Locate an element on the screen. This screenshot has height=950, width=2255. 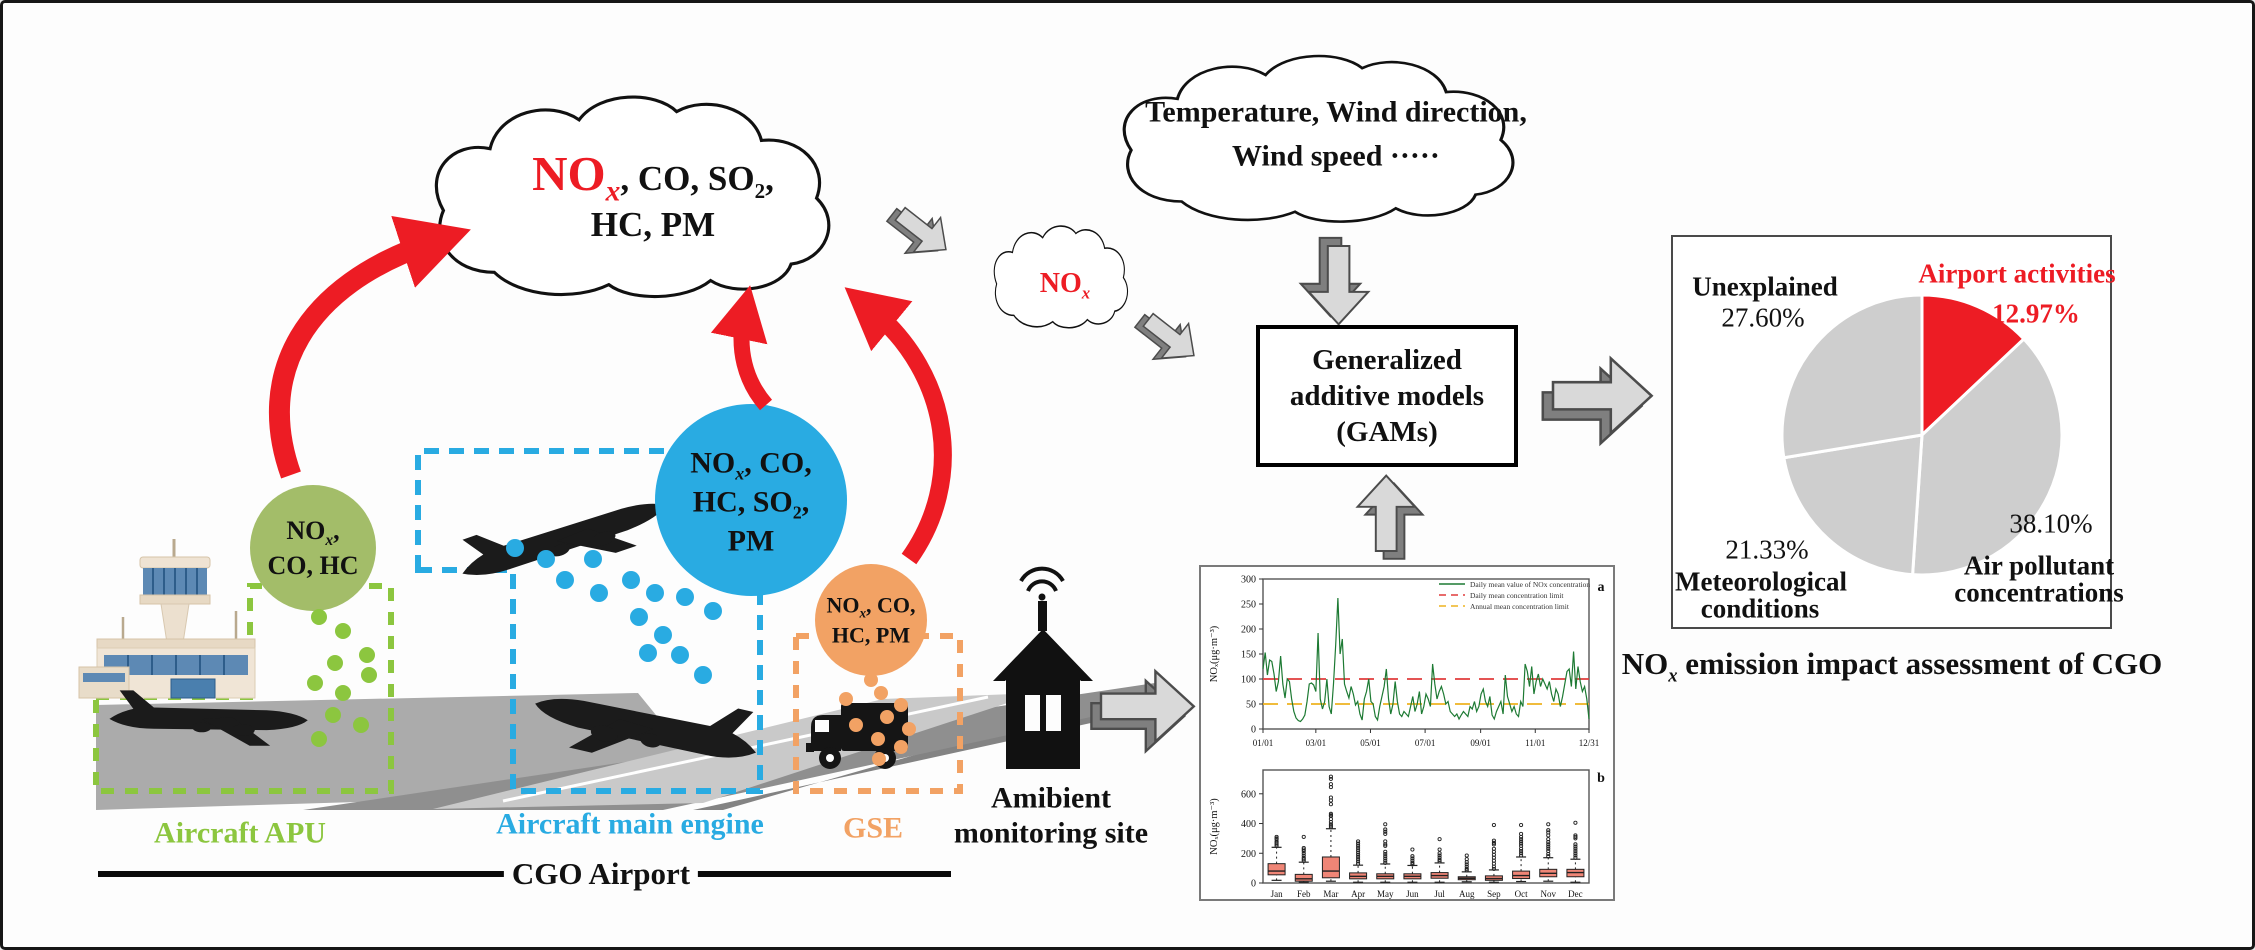
gams-line2: additive models is located at coordinates (1387, 395).